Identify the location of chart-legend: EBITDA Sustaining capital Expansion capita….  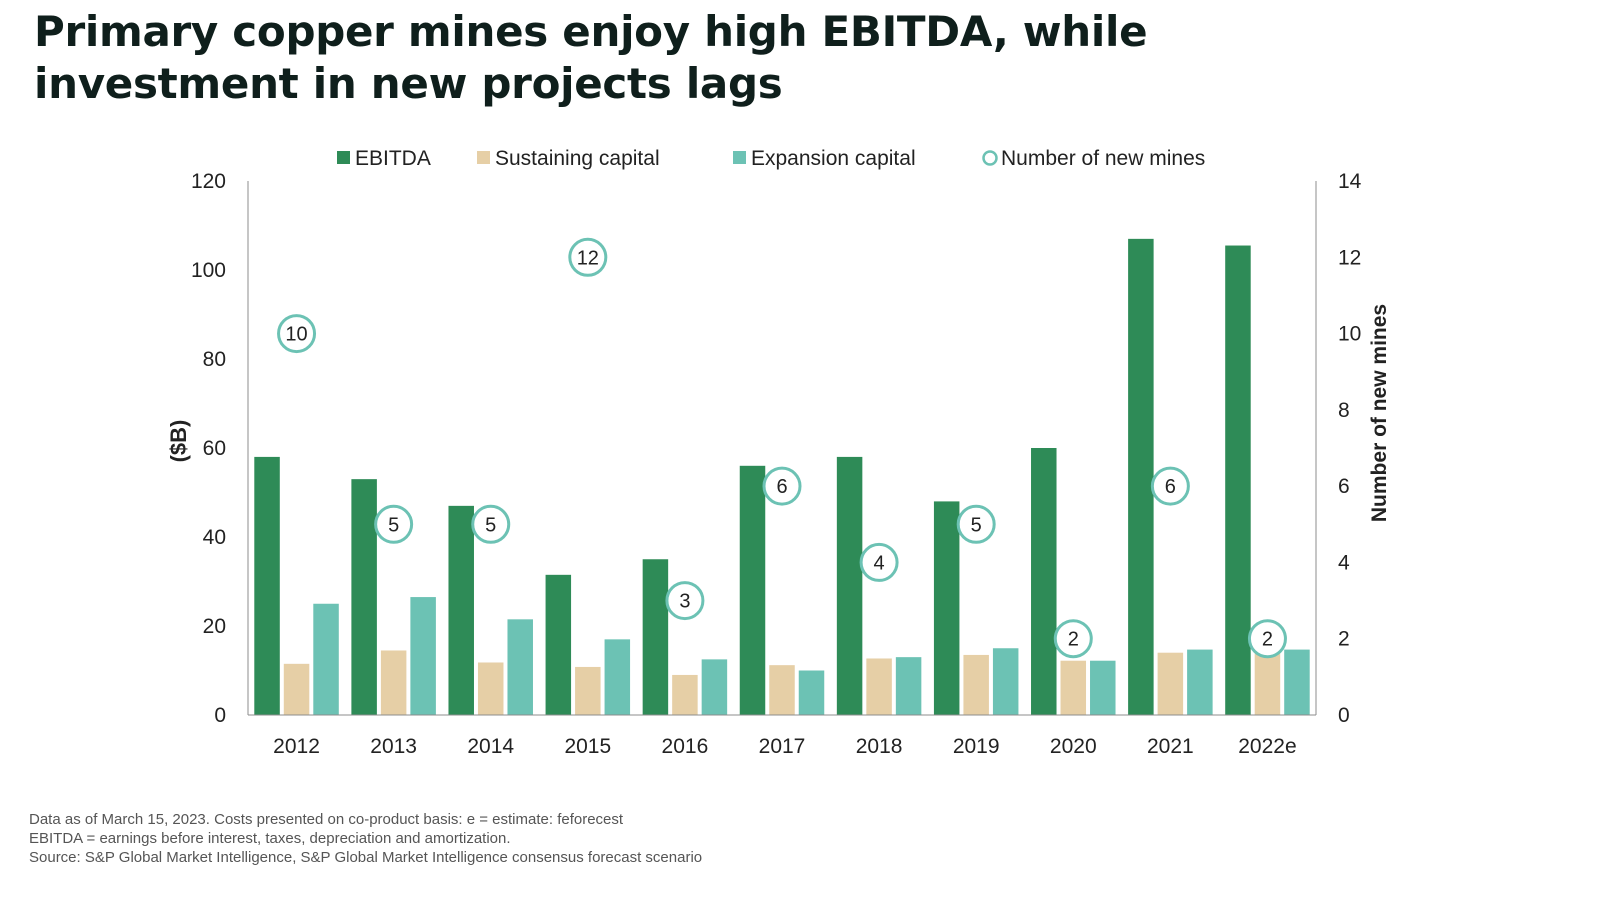
(771, 158).